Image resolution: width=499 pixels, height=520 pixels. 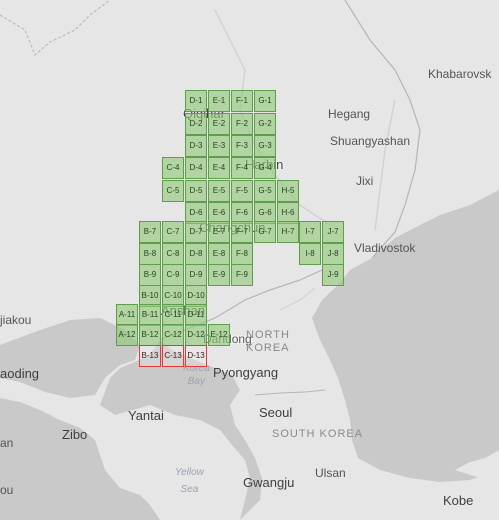 I want to click on tile-a-12: A-12, so click(x=127, y=335).